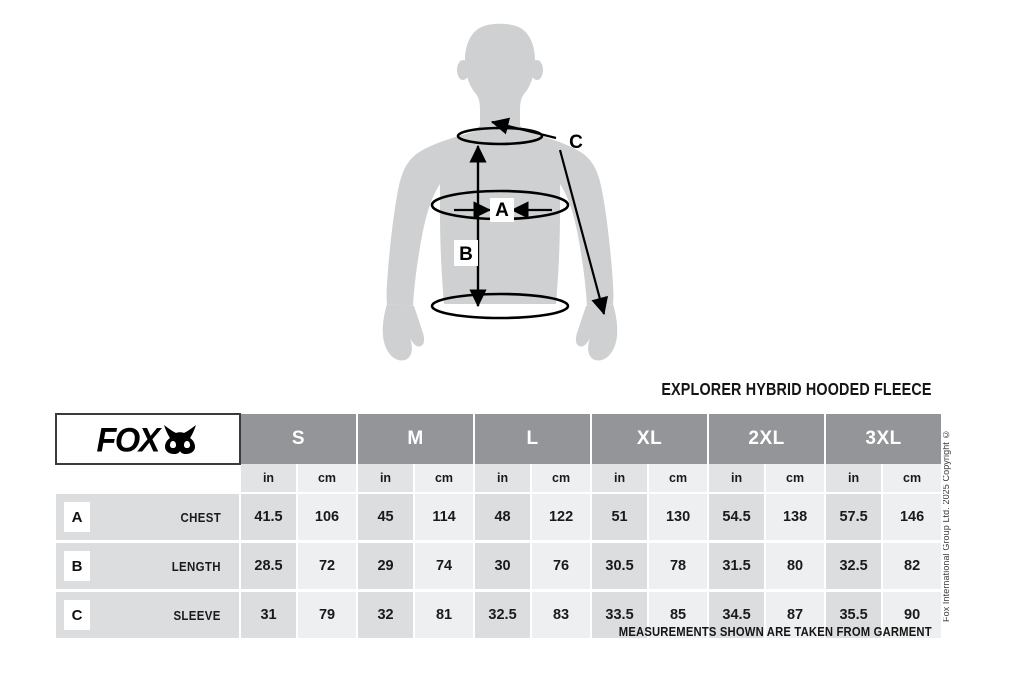  I want to click on cell-length-2xl-in: 31.5, so click(737, 566).